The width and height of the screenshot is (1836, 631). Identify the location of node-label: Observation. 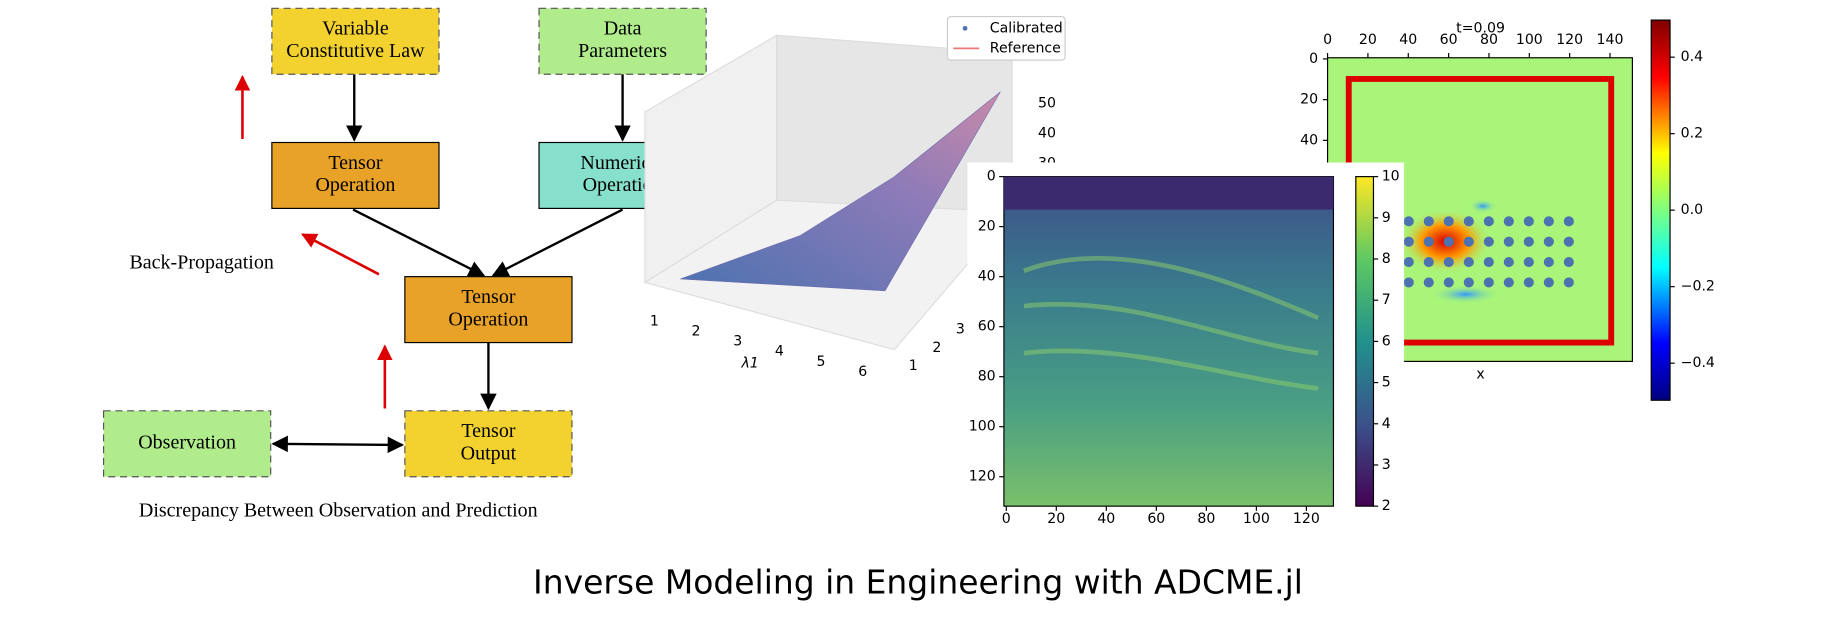
(187, 442).